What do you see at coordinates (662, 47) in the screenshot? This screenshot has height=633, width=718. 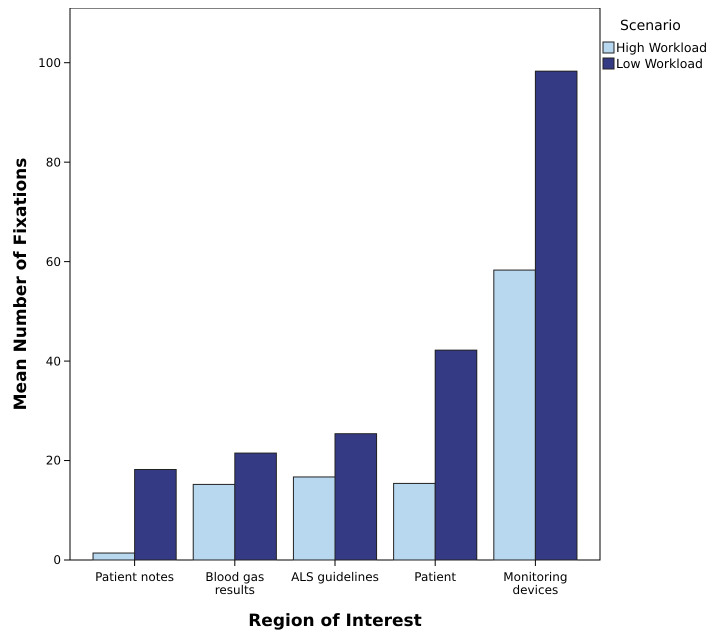 I see `legend-label: High Workload` at bounding box center [662, 47].